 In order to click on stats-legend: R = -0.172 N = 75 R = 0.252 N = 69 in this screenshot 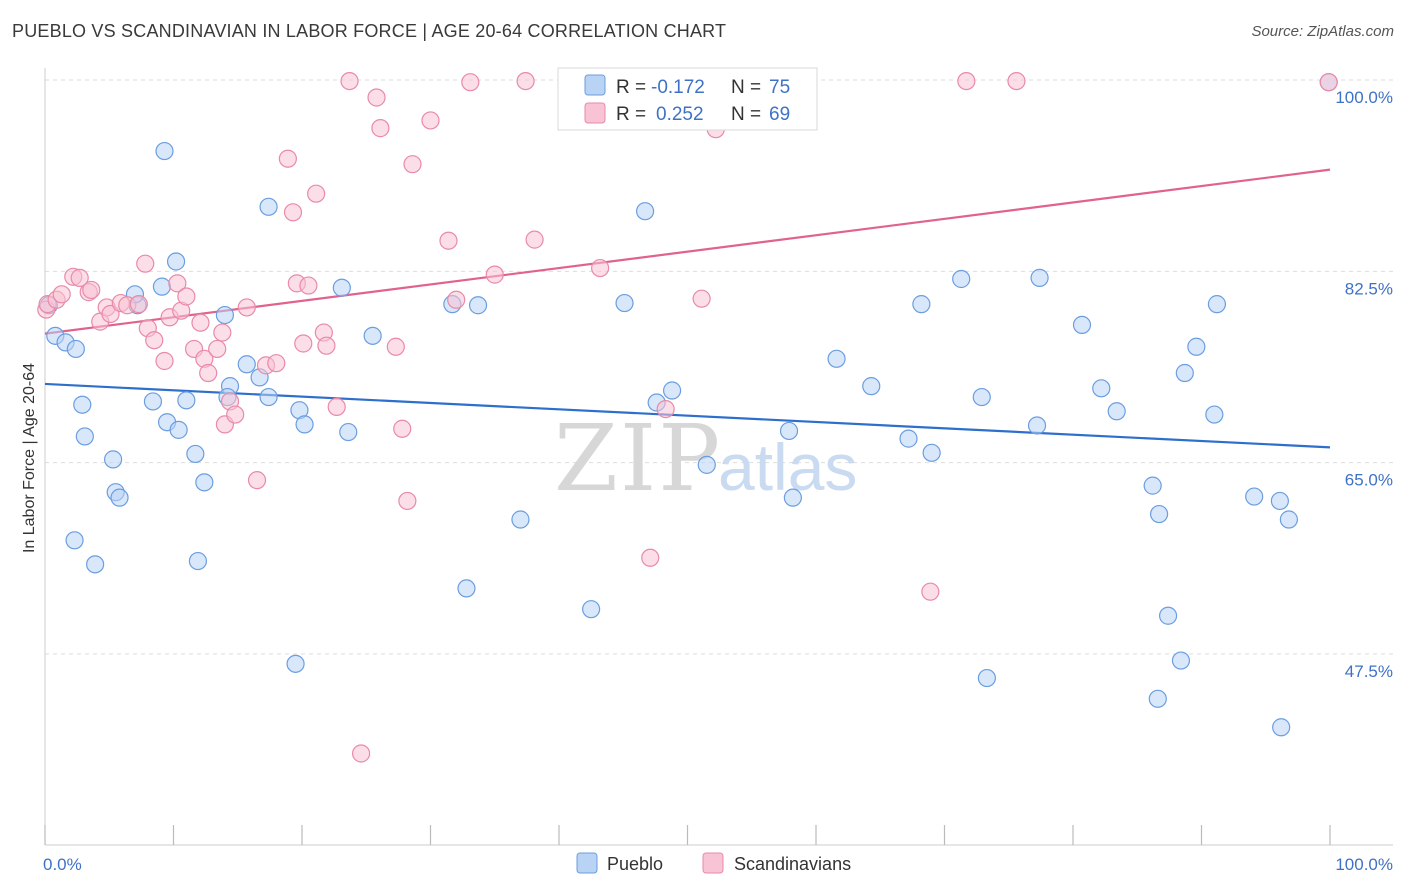, I will do `click(687, 99)`.